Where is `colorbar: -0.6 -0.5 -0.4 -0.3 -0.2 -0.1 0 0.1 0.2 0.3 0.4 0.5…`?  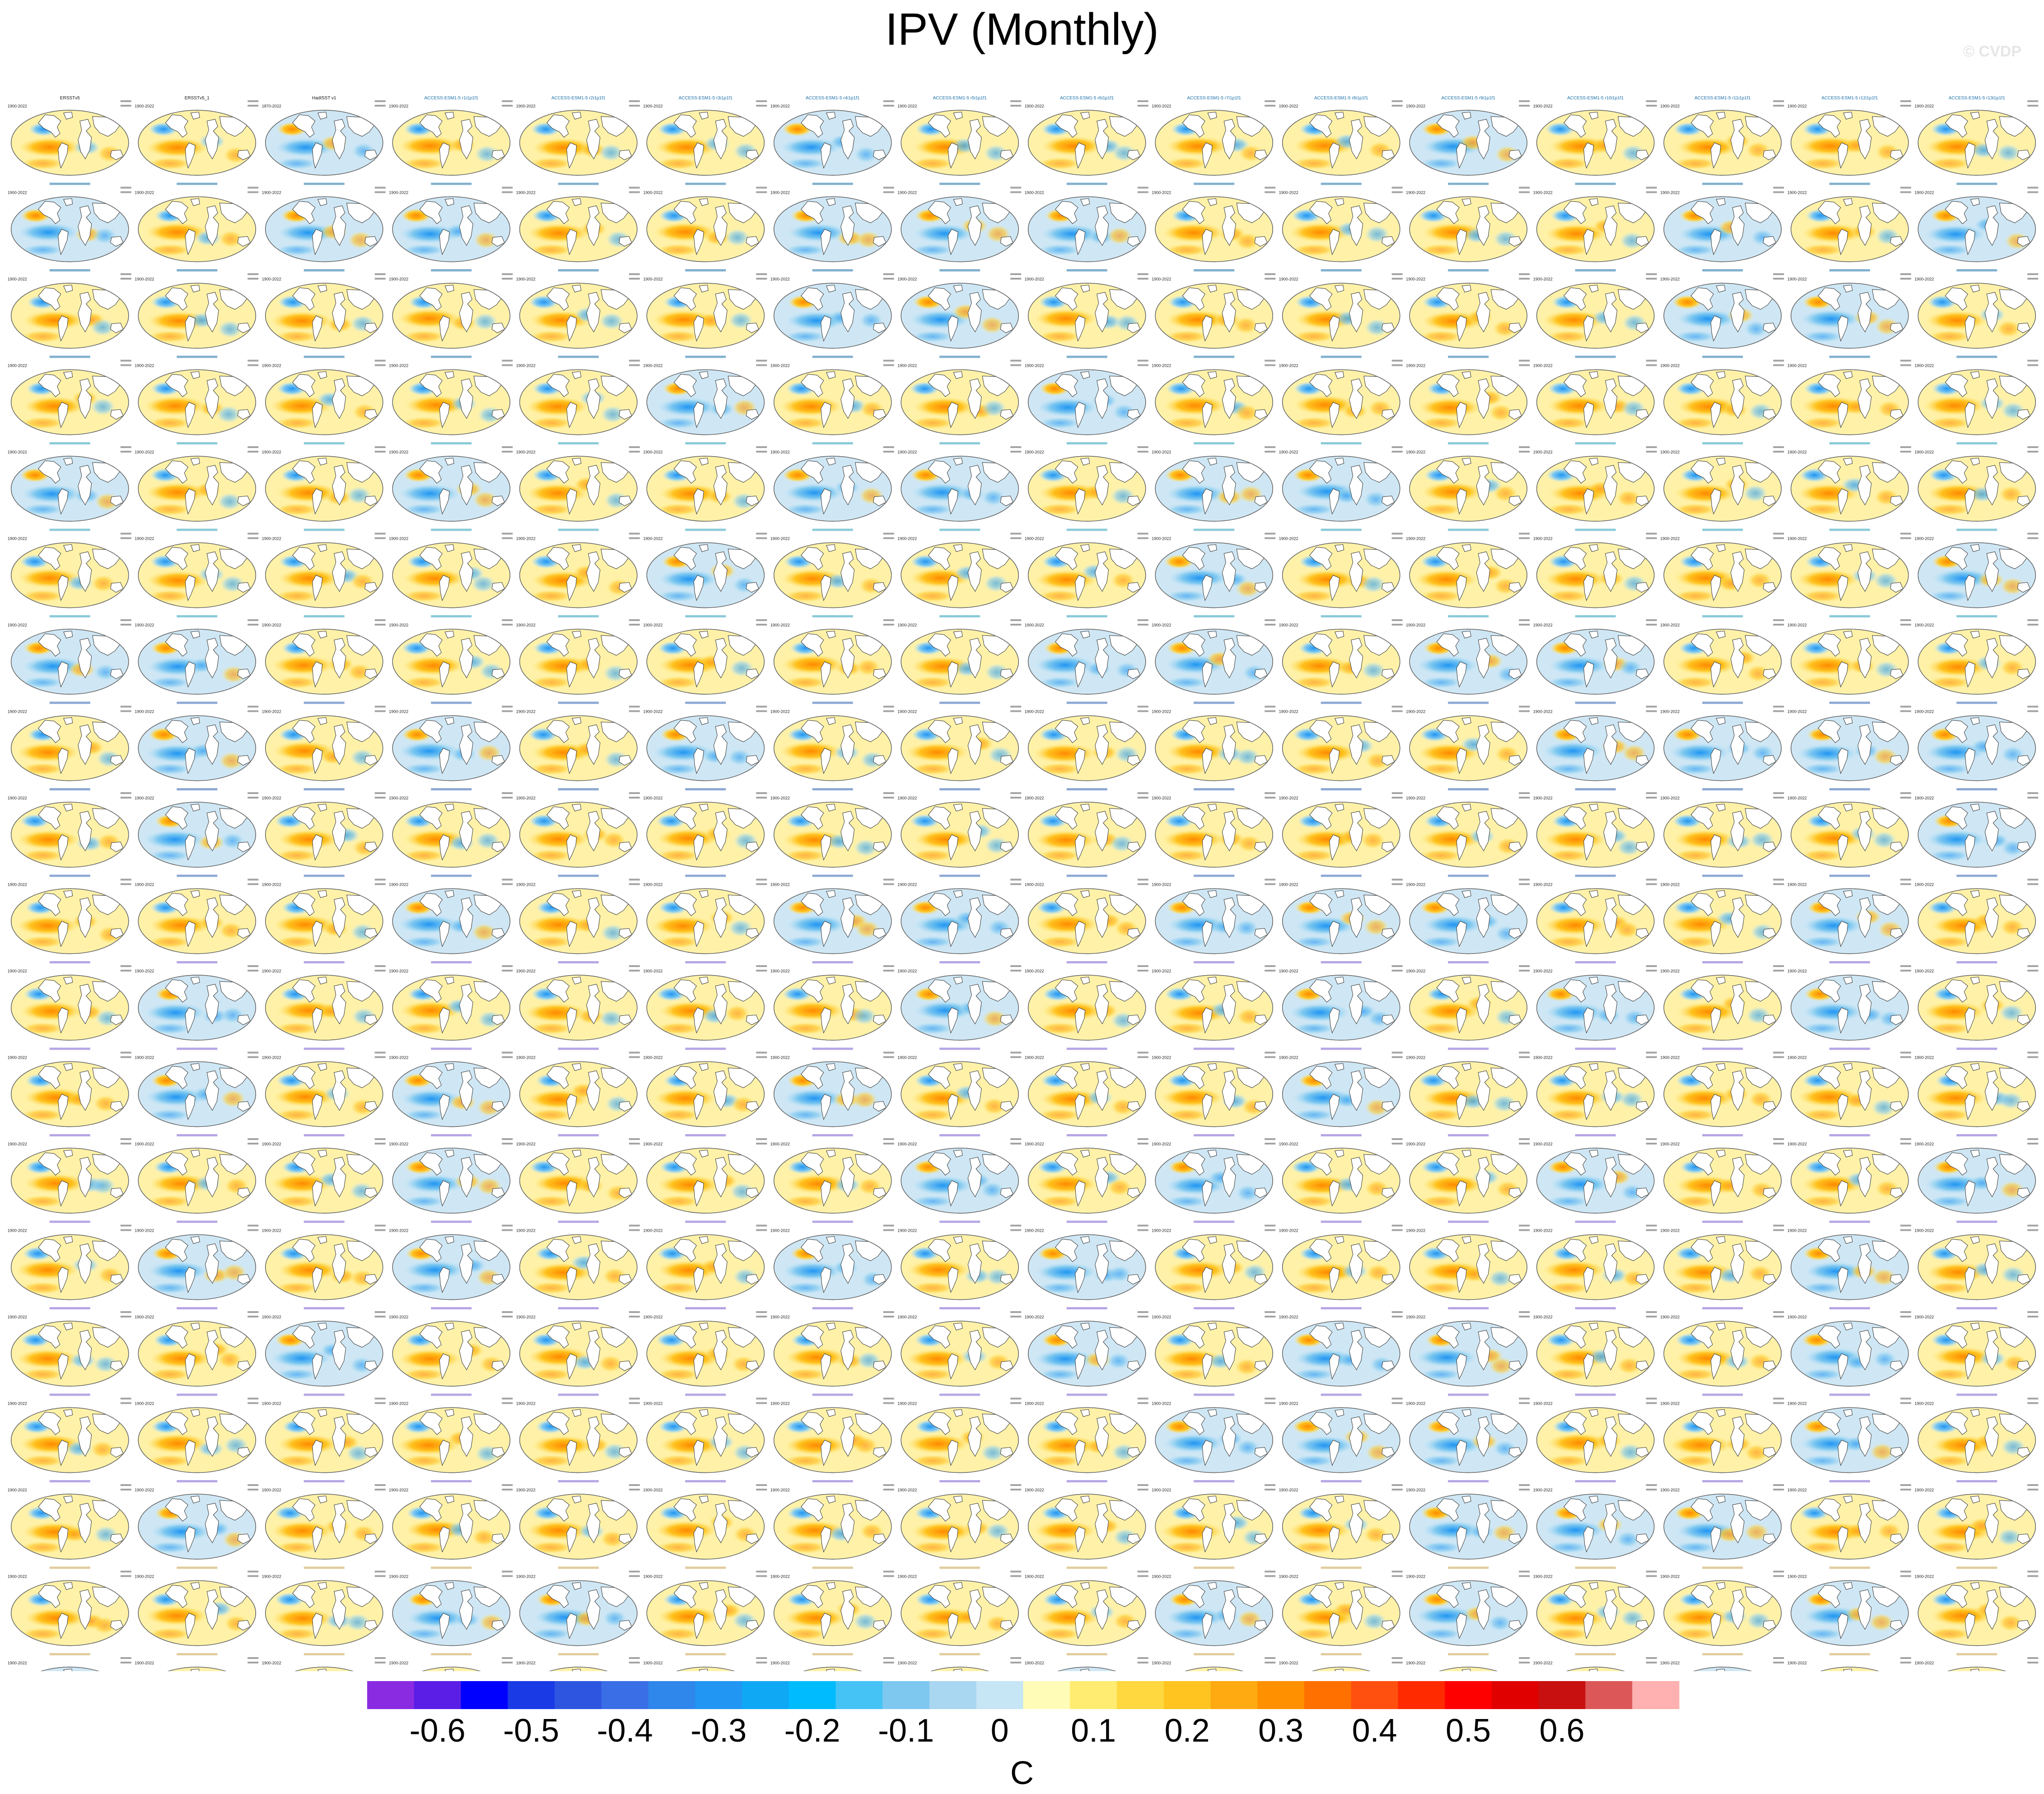 colorbar: -0.6 -0.5 -0.4 -0.3 -0.2 -0.1 0 0.1 0.2 0.3 0.4 0.5… is located at coordinates (1024, 1736).